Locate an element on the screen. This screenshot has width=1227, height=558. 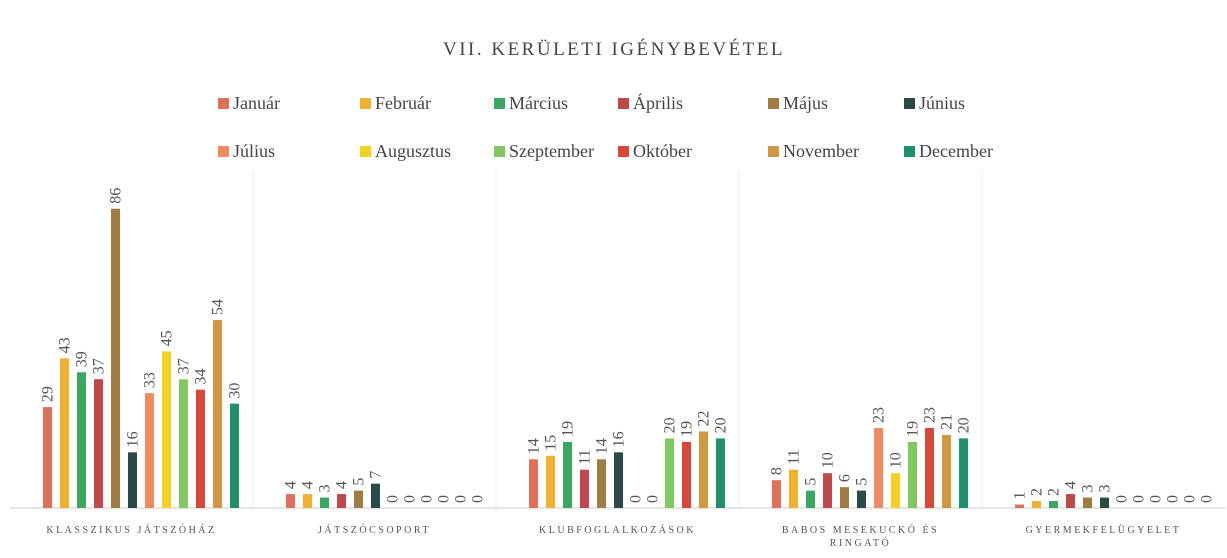
x-tick-label: GYERMEKFELÜGYELET is located at coordinates (1103, 530).